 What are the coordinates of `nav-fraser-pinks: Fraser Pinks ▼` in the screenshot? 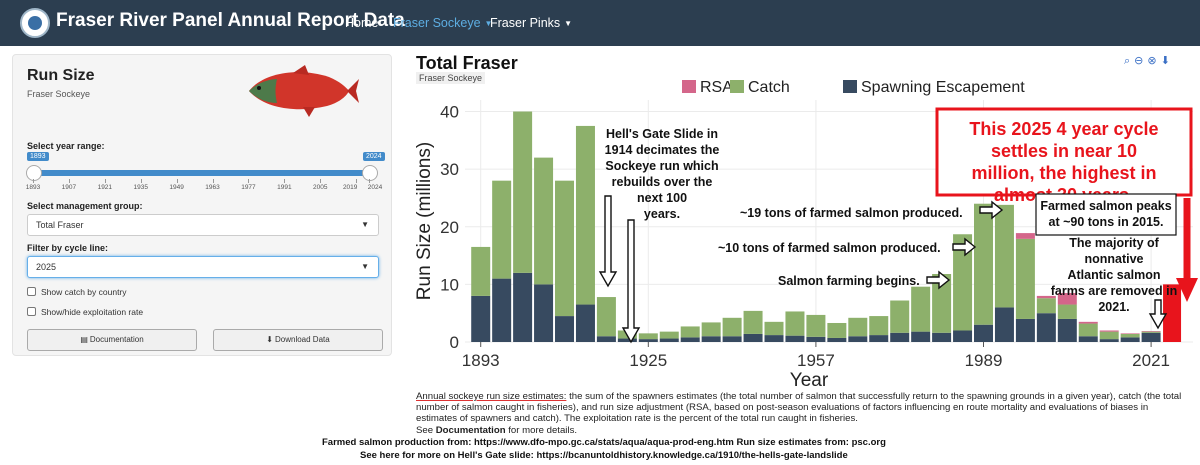 It's located at (531, 23).